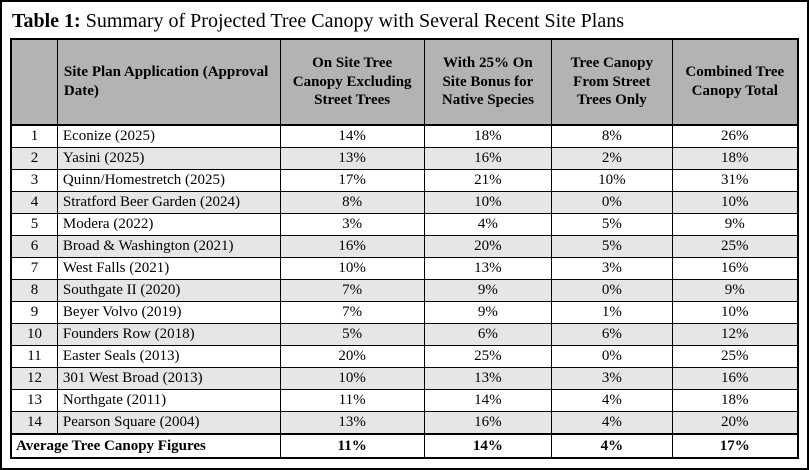 This screenshot has height=470, width=809. Describe the element at coordinates (735, 334) in the screenshot. I see `combined-value: 12%` at that location.